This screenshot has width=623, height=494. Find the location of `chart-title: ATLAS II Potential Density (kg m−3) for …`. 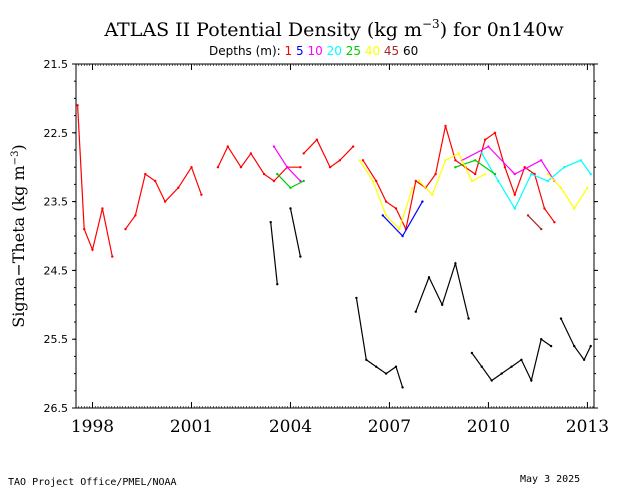

chart-title: ATLAS II Potential Density (kg m−3) for … is located at coordinates (333, 29).